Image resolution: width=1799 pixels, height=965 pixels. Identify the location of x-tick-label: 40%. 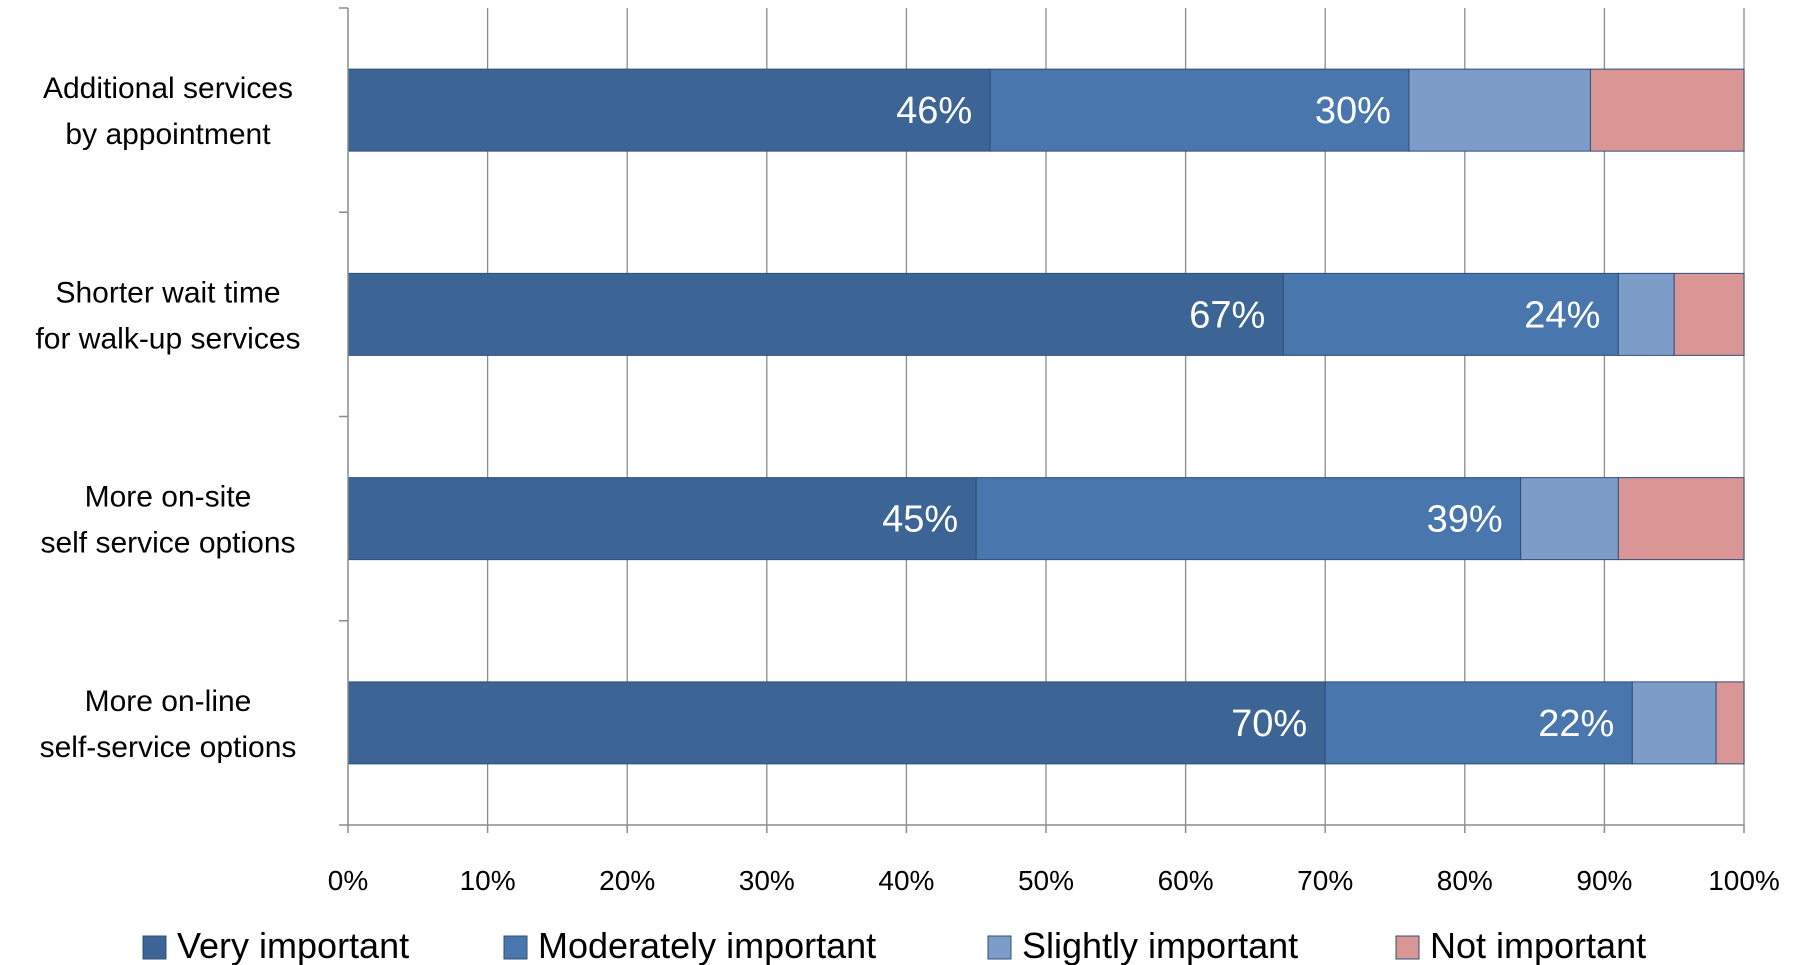
(906, 880).